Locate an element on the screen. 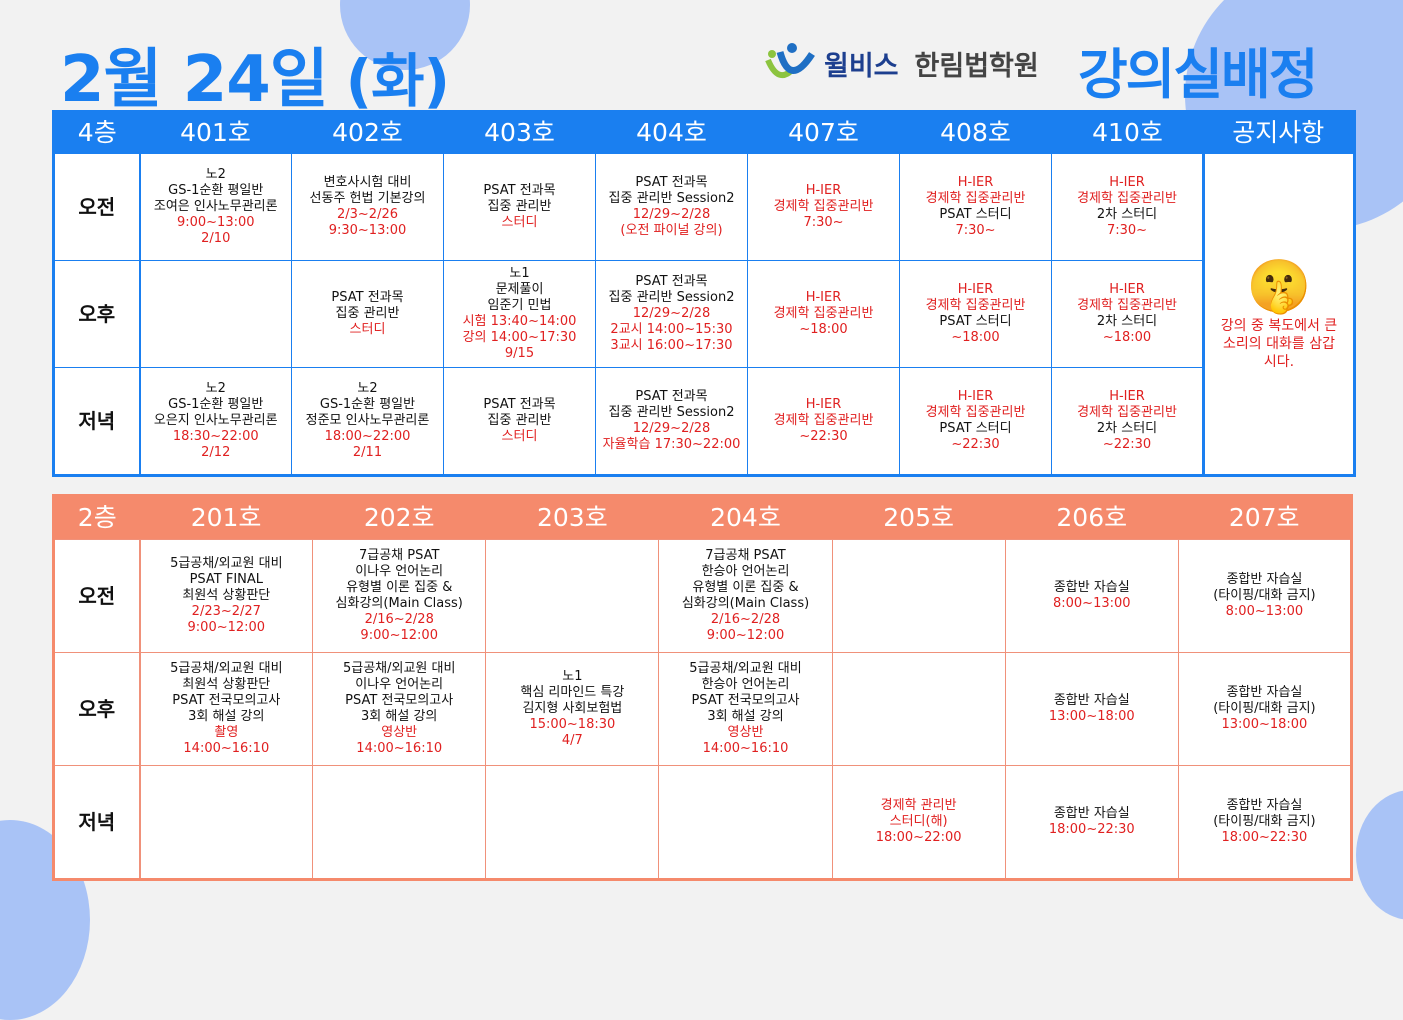 The height and width of the screenshot is (1020, 1403). cell-line: 유형별 이론 집중 & is located at coordinates (745, 587).